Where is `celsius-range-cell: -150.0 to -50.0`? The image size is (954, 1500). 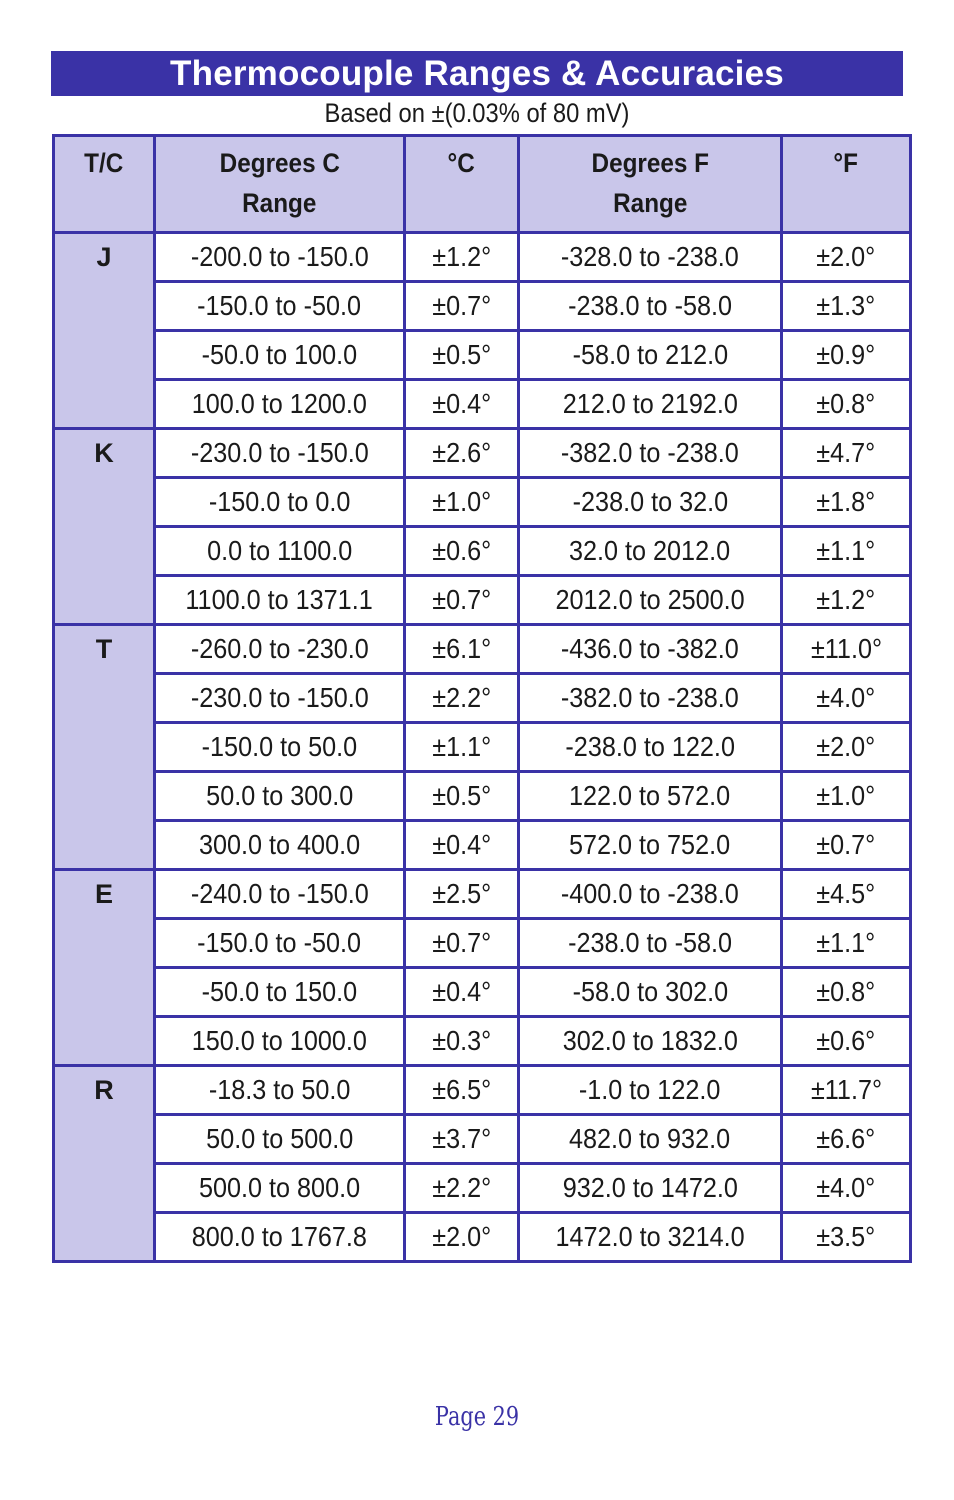
celsius-range-cell: -150.0 to -50.0 is located at coordinates (279, 943).